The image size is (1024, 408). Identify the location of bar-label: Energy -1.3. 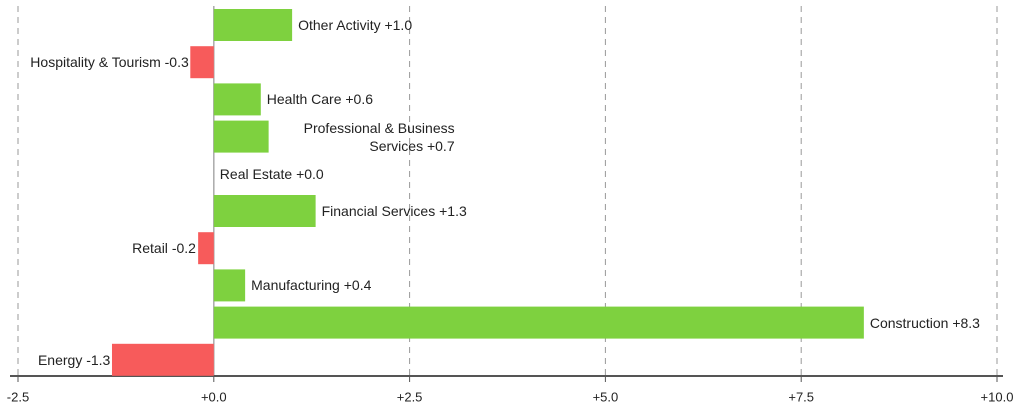
(74, 360).